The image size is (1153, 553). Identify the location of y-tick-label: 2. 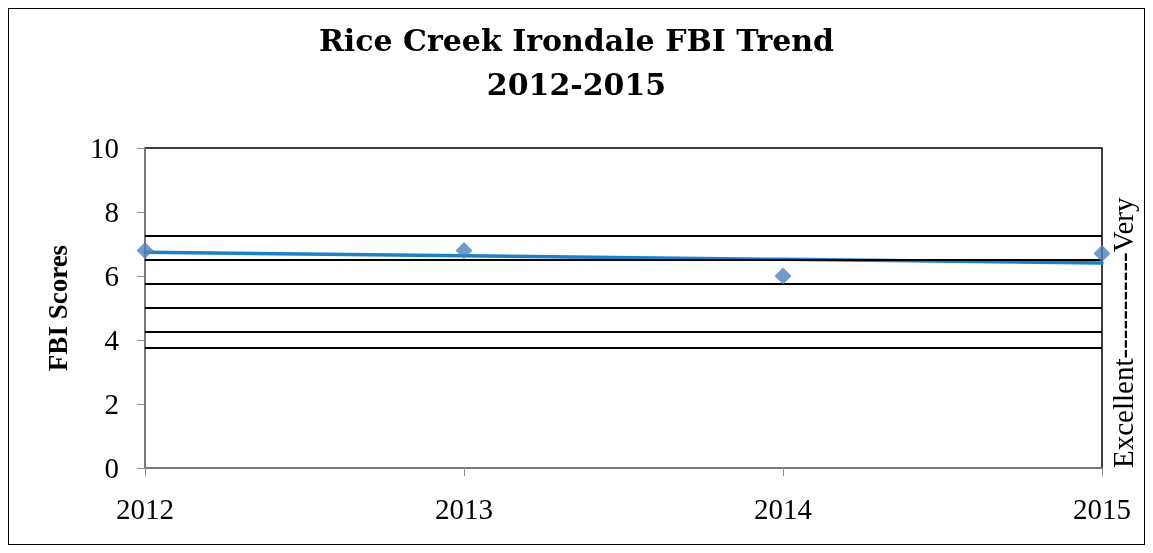
(111, 404).